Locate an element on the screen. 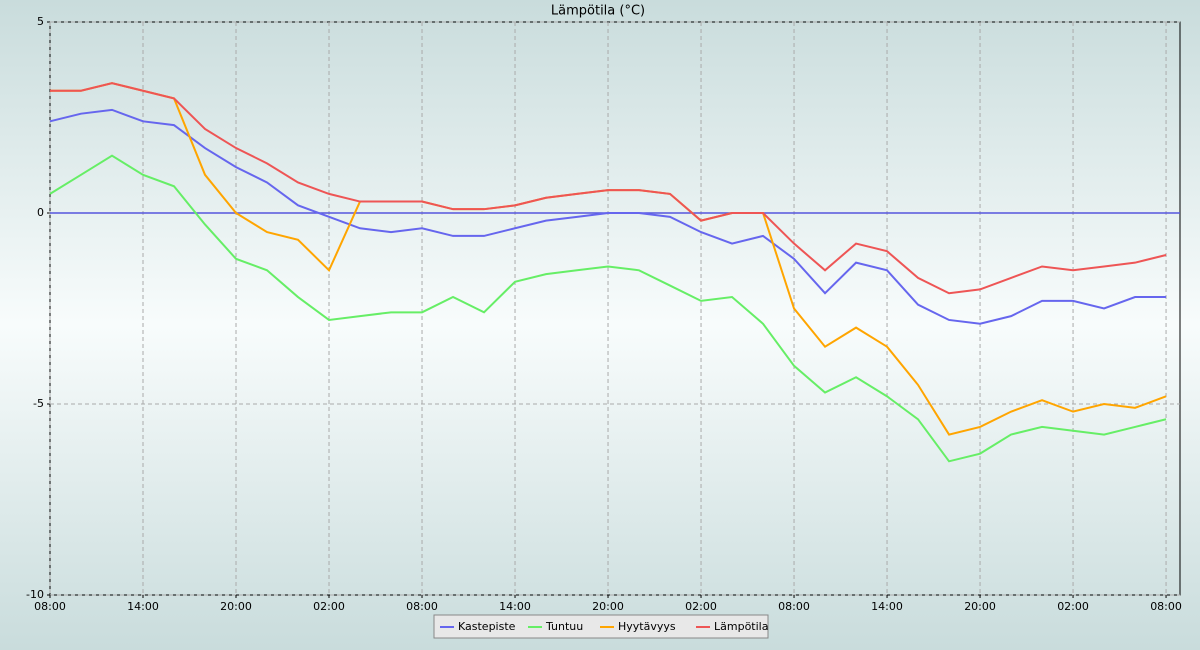 The height and width of the screenshot is (650, 1200). y-tick-label: 0 is located at coordinates (40, 212).